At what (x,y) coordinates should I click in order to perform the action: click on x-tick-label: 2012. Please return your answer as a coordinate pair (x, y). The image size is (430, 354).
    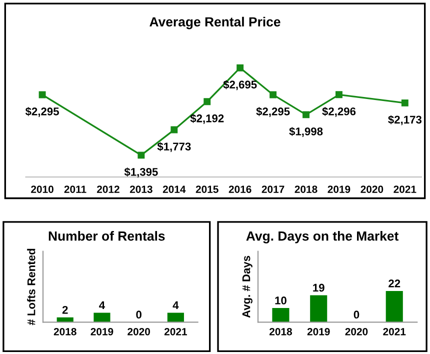
    Looking at the image, I should click on (108, 189).